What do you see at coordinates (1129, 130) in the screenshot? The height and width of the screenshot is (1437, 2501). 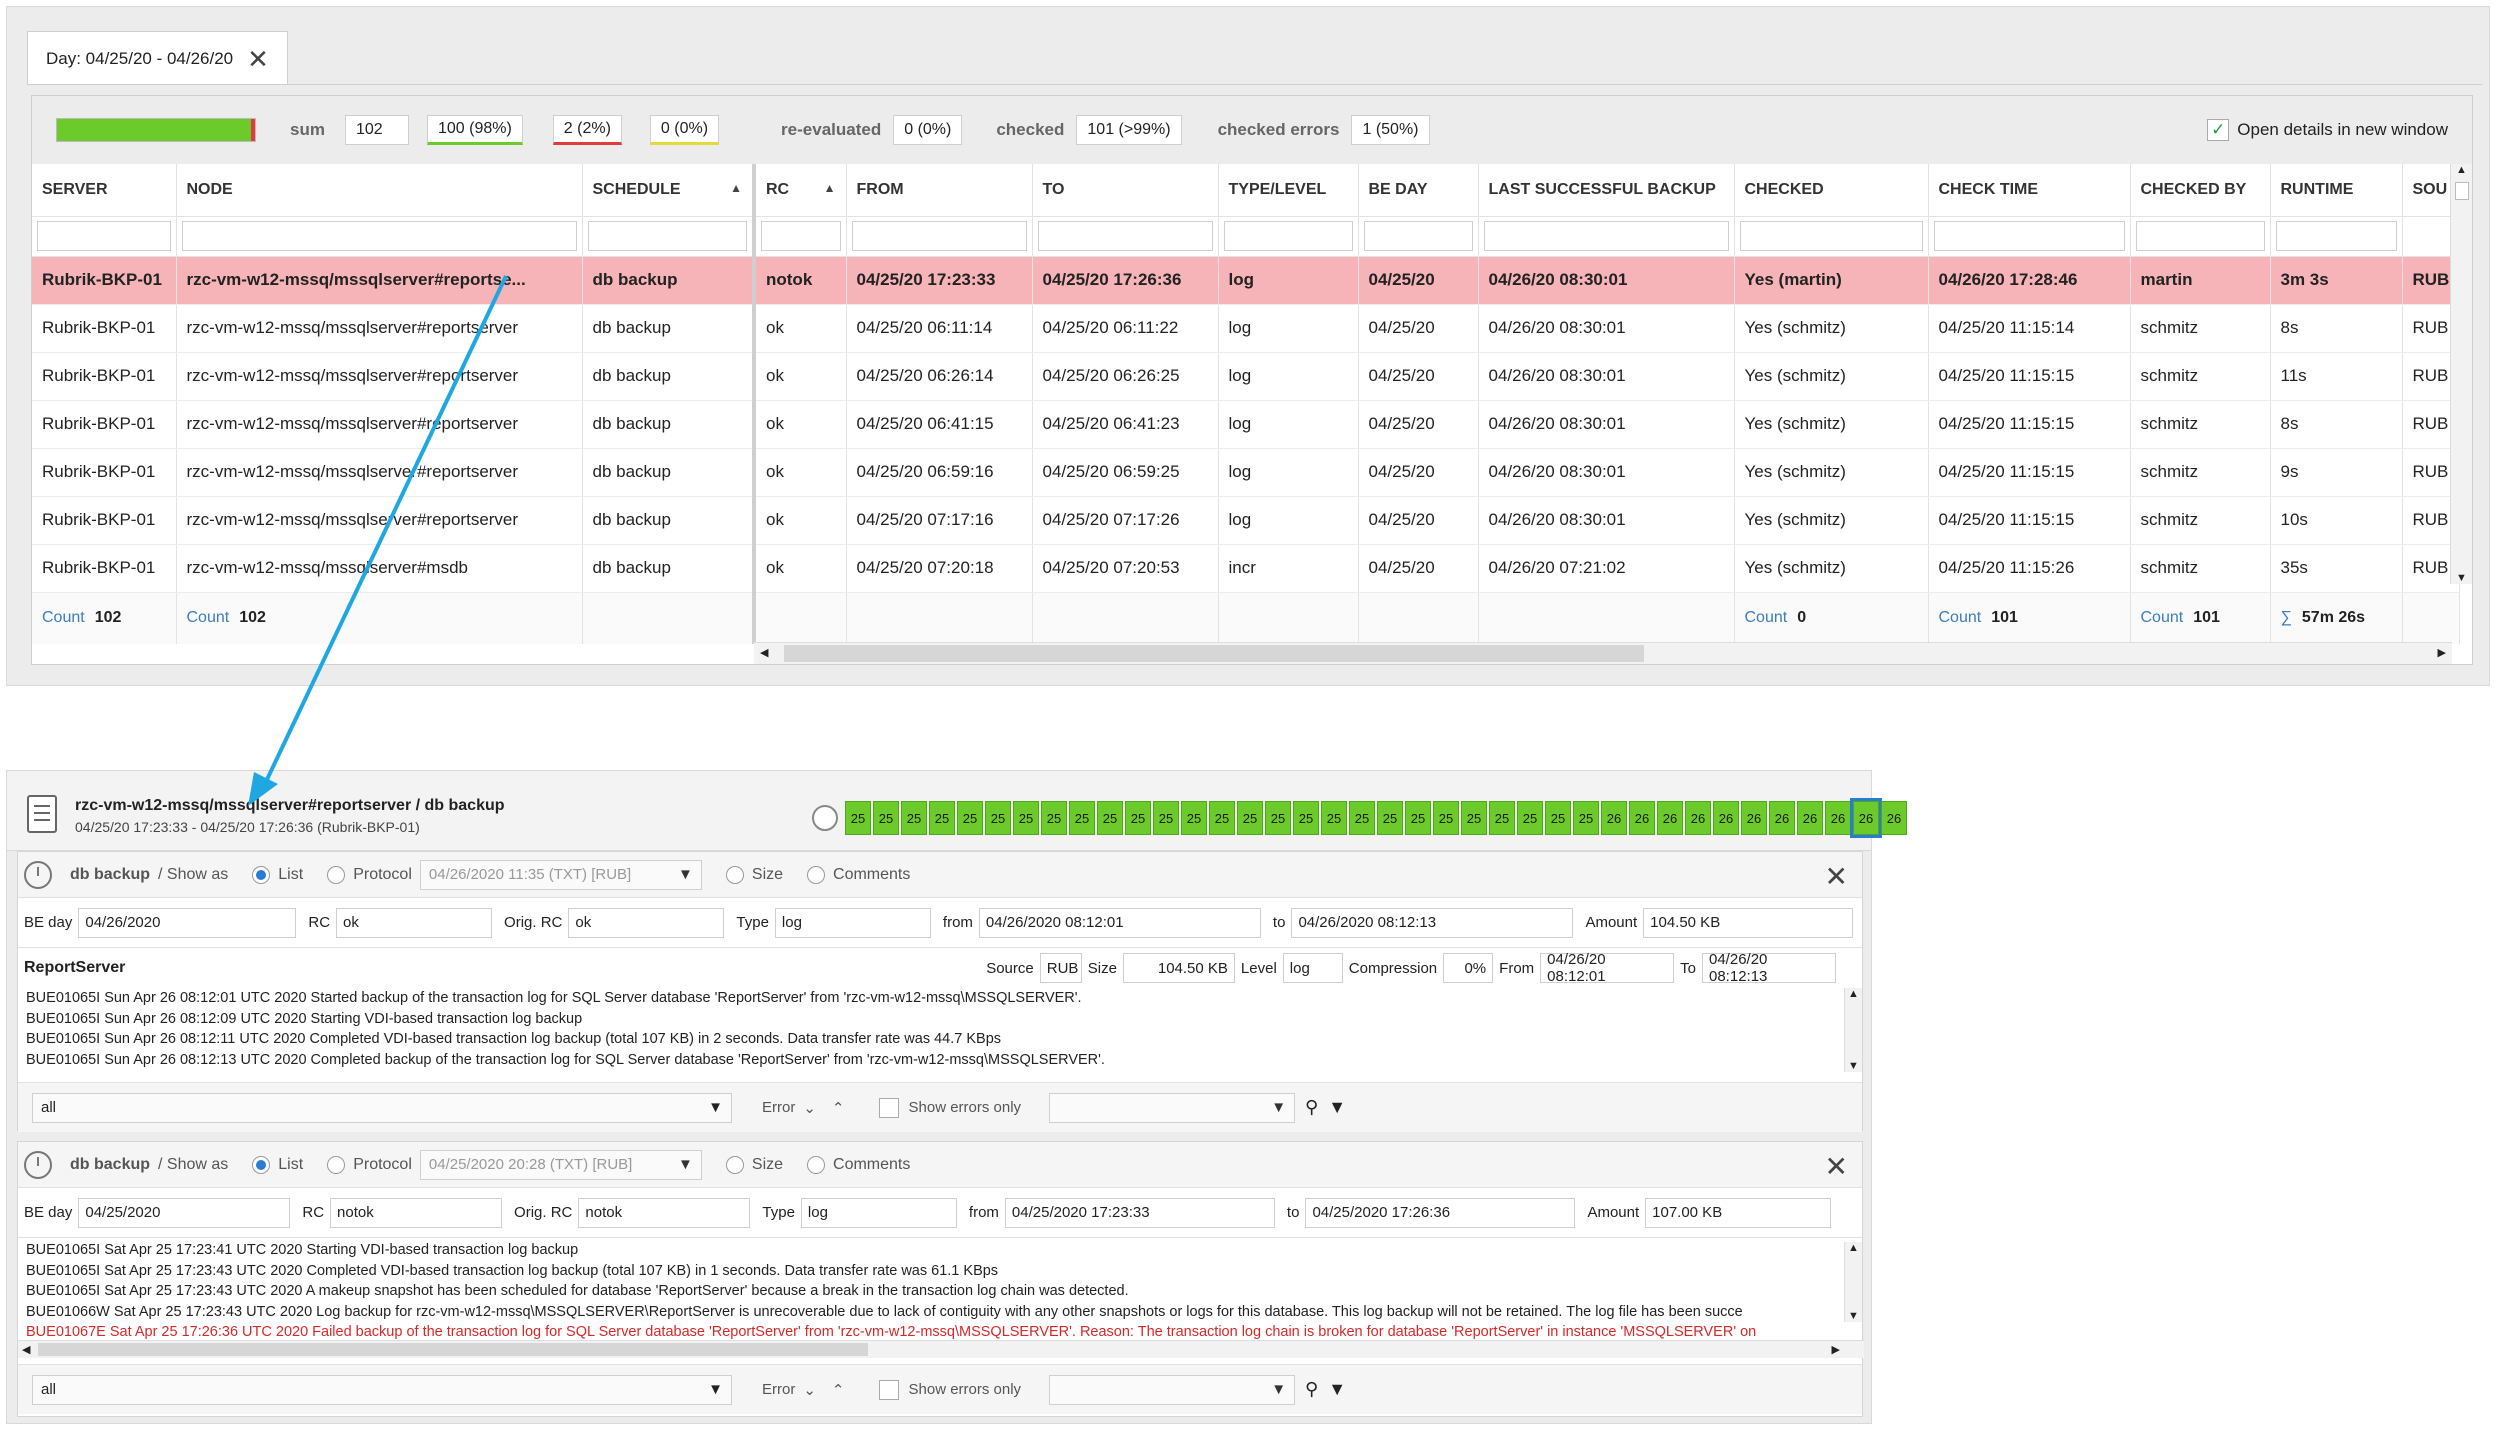 I see `checked-value: 101 (>99%)` at bounding box center [1129, 130].